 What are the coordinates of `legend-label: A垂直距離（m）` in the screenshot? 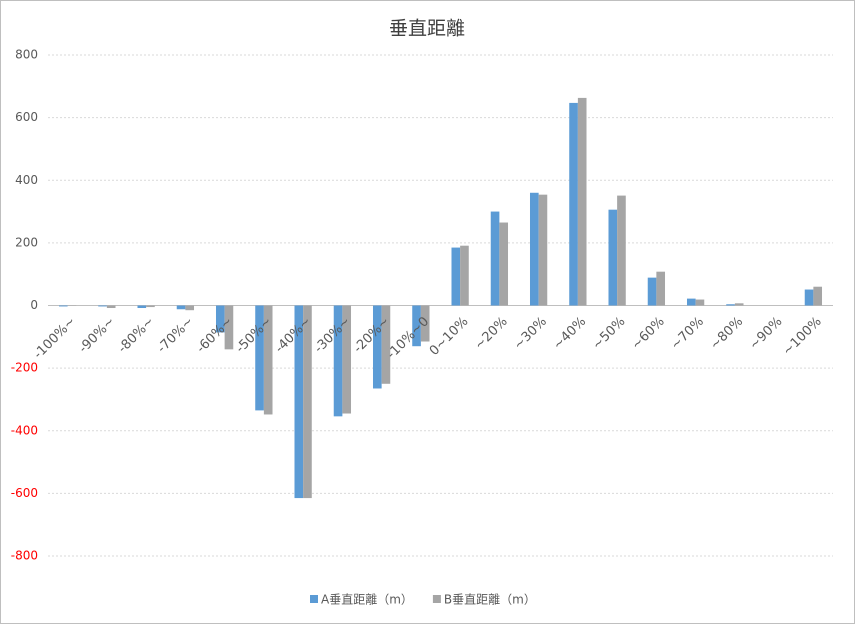 It's located at (367, 600).